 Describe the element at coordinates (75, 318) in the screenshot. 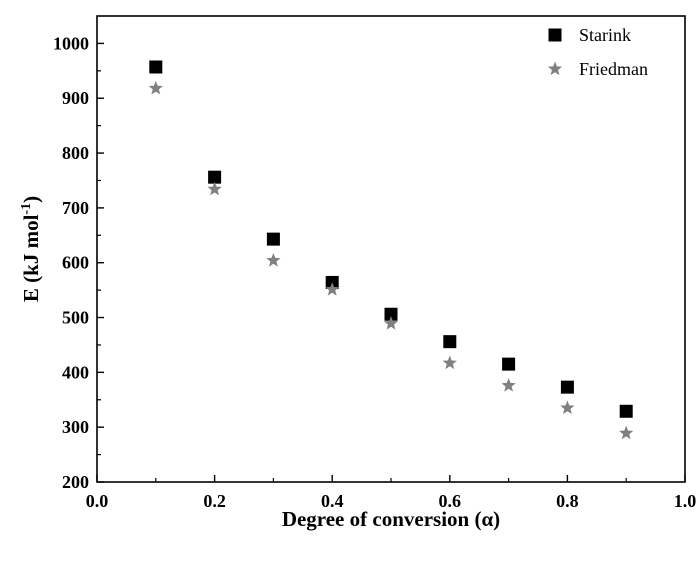

I see `y-tick-label: 500` at that location.